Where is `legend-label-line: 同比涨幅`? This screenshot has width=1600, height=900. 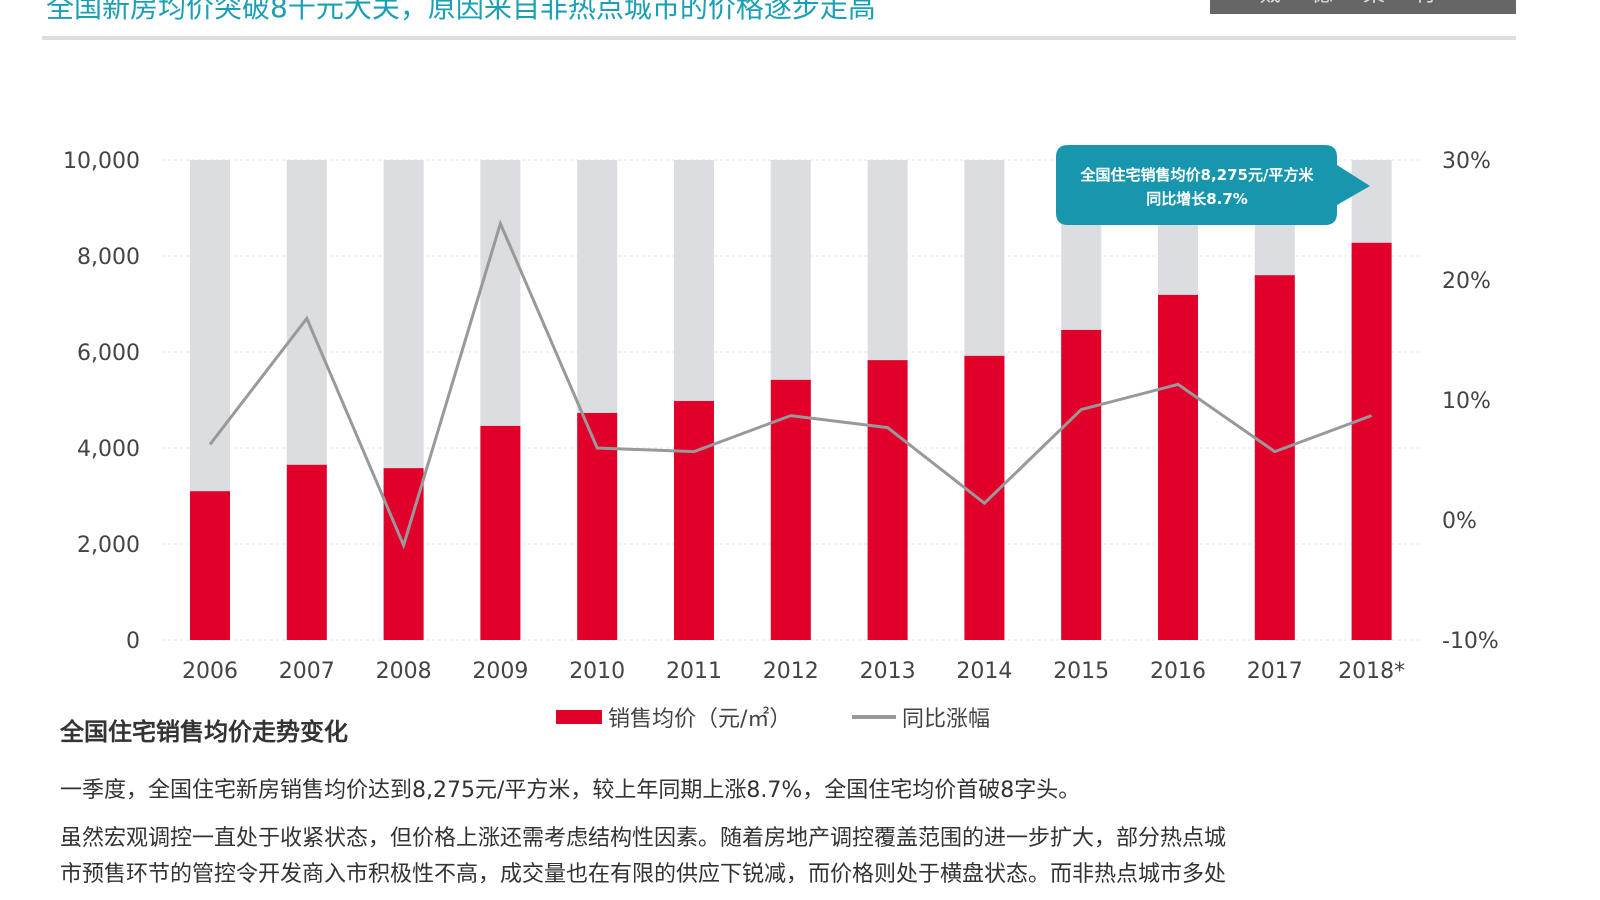 legend-label-line: 同比涨幅 is located at coordinates (946, 719).